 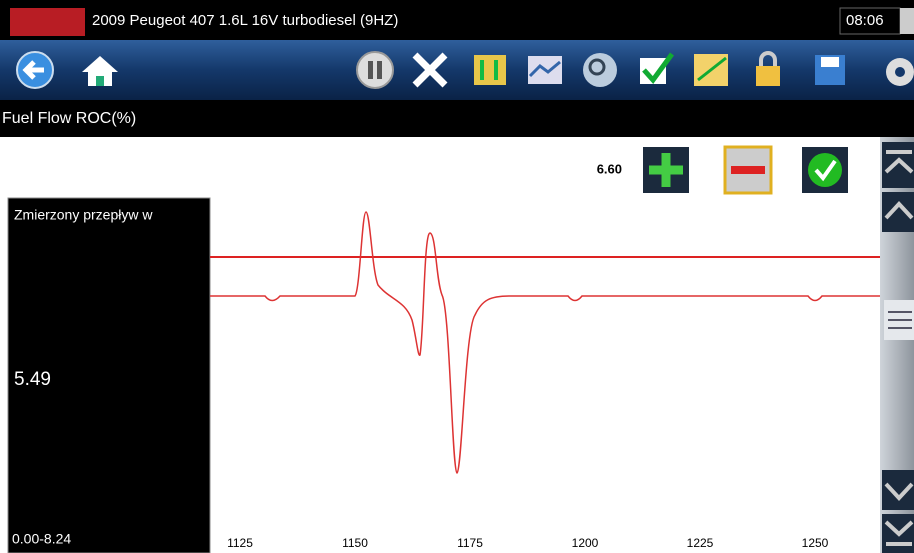 I want to click on save-button, so click(x=830, y=70).